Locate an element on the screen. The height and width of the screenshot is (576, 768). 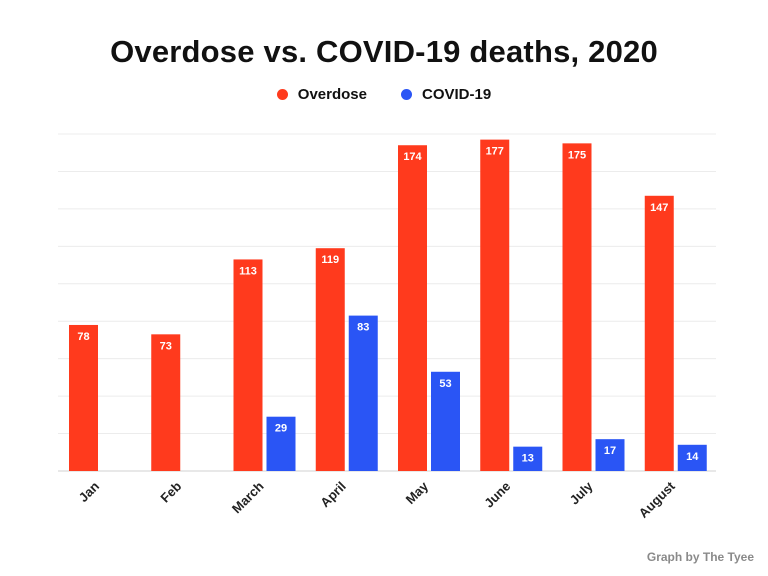
data-label: 14 is located at coordinates (692, 457).